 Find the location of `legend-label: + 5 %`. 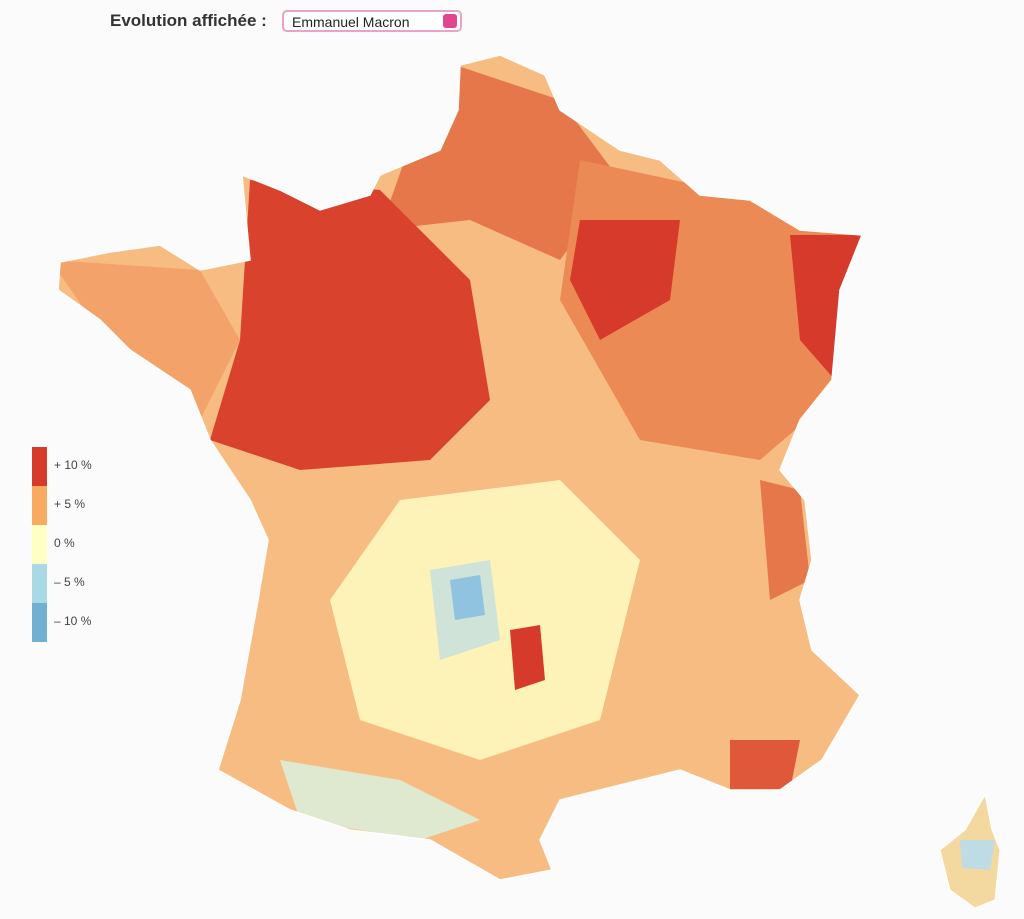

legend-label: + 5 % is located at coordinates (70, 504).